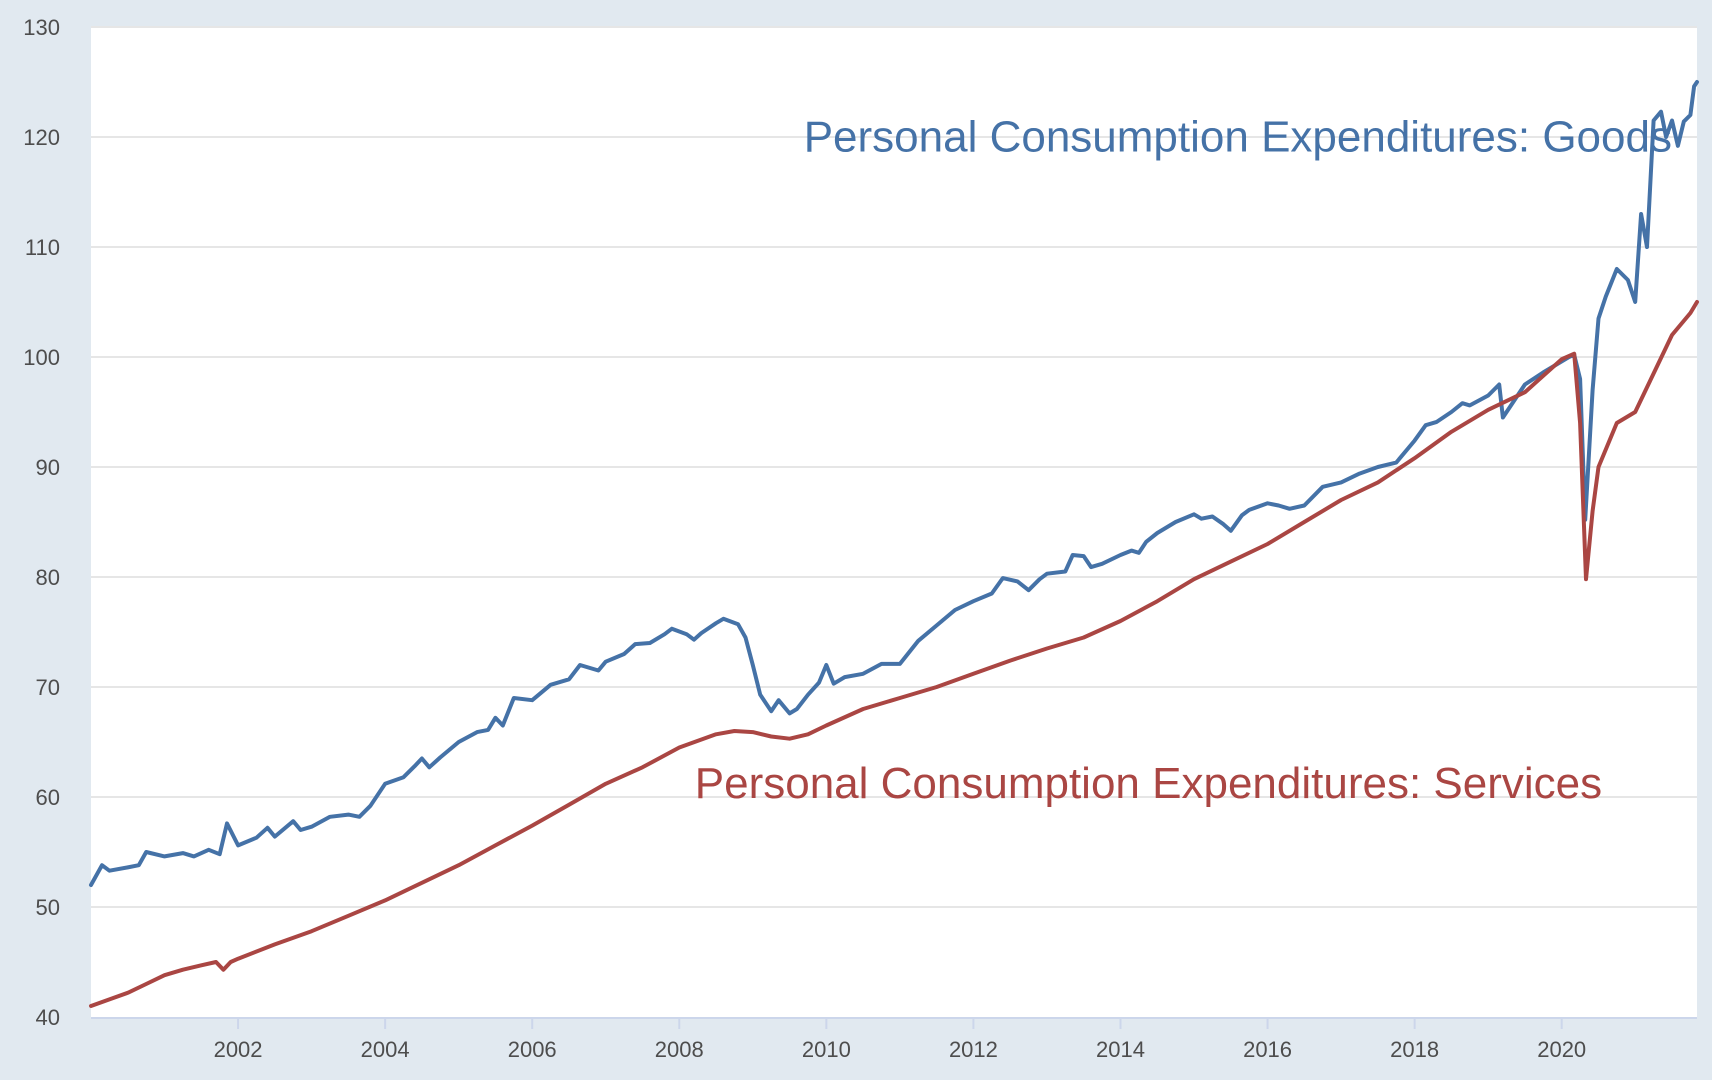 The height and width of the screenshot is (1080, 1712). Describe the element at coordinates (826, 1049) in the screenshot. I see `x-tick-label: 2010` at that location.